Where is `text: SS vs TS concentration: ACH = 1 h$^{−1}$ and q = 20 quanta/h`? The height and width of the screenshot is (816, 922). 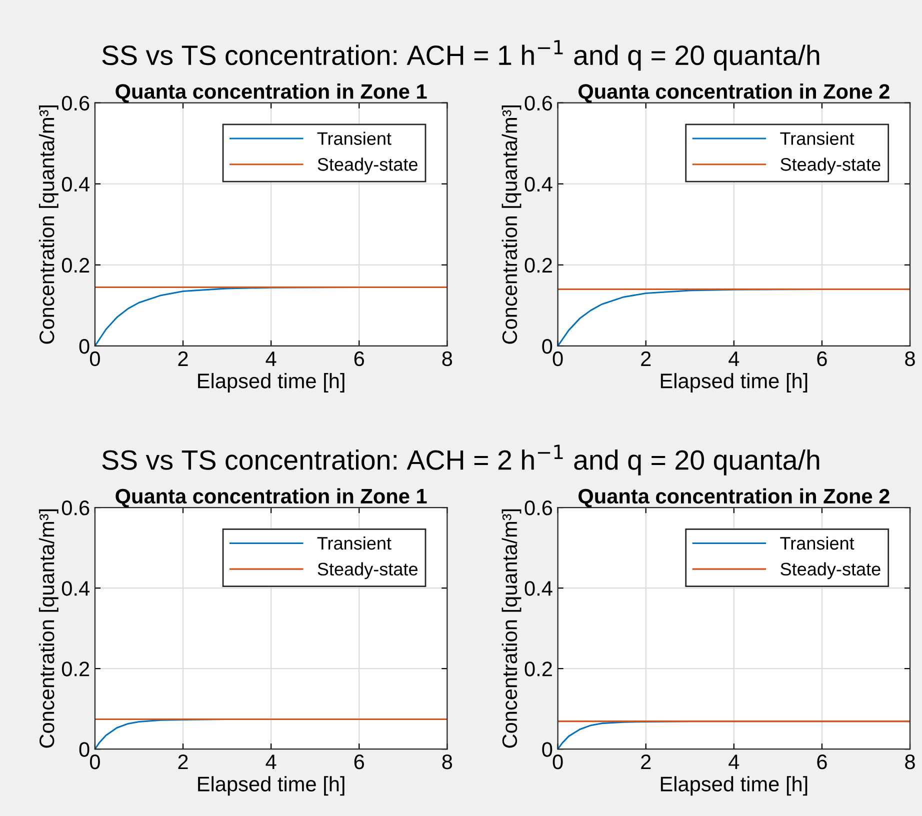 text: SS vs TS concentration: ACH = 1 h$^{−1}$ and q = 20 quanta/h is located at coordinates (461, 55).